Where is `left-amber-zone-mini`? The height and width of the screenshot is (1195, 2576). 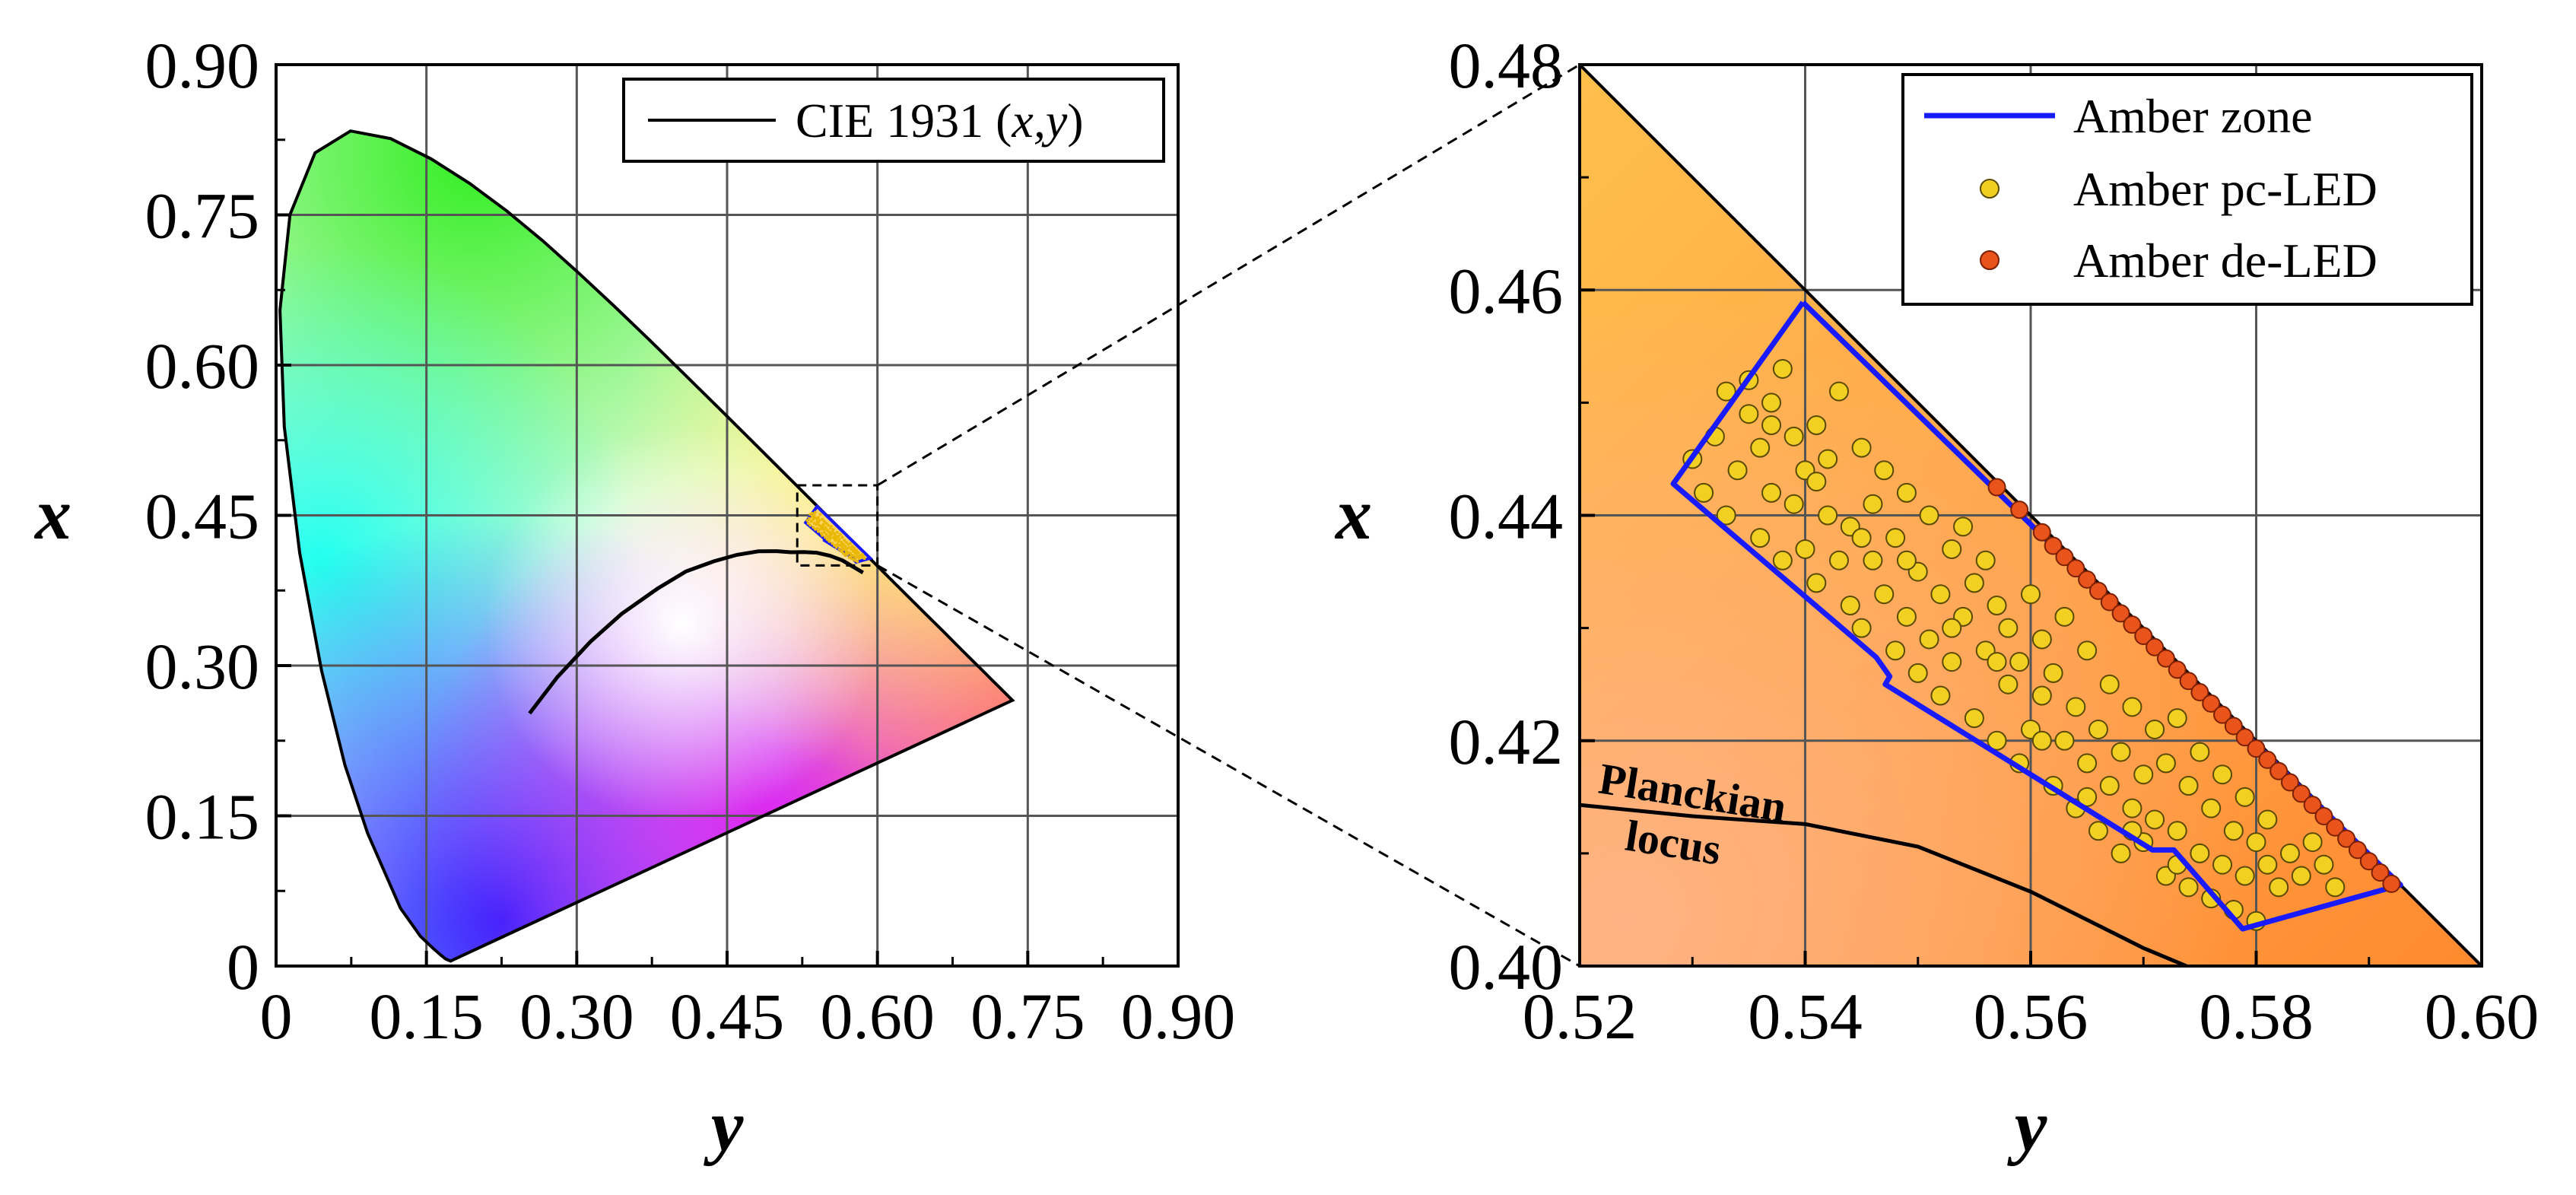
left-amber-zone-mini is located at coordinates (838, 534).